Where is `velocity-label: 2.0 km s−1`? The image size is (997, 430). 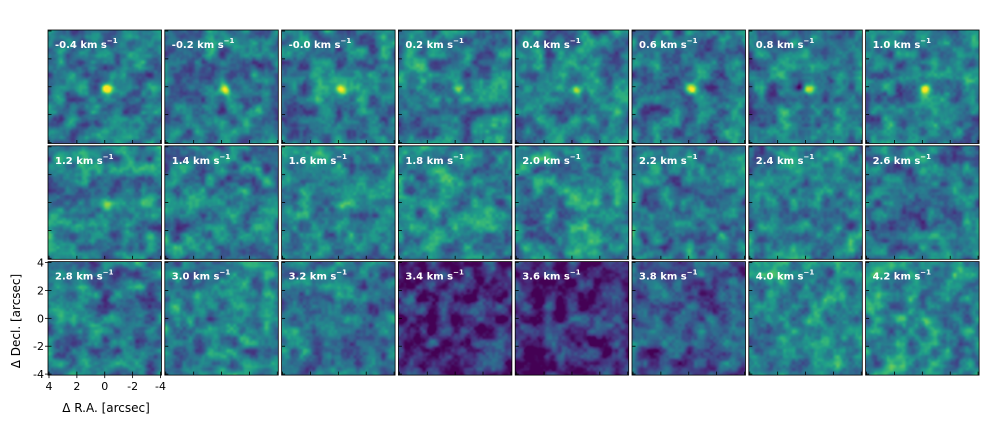 velocity-label: 2.0 km s−1 is located at coordinates (551, 160).